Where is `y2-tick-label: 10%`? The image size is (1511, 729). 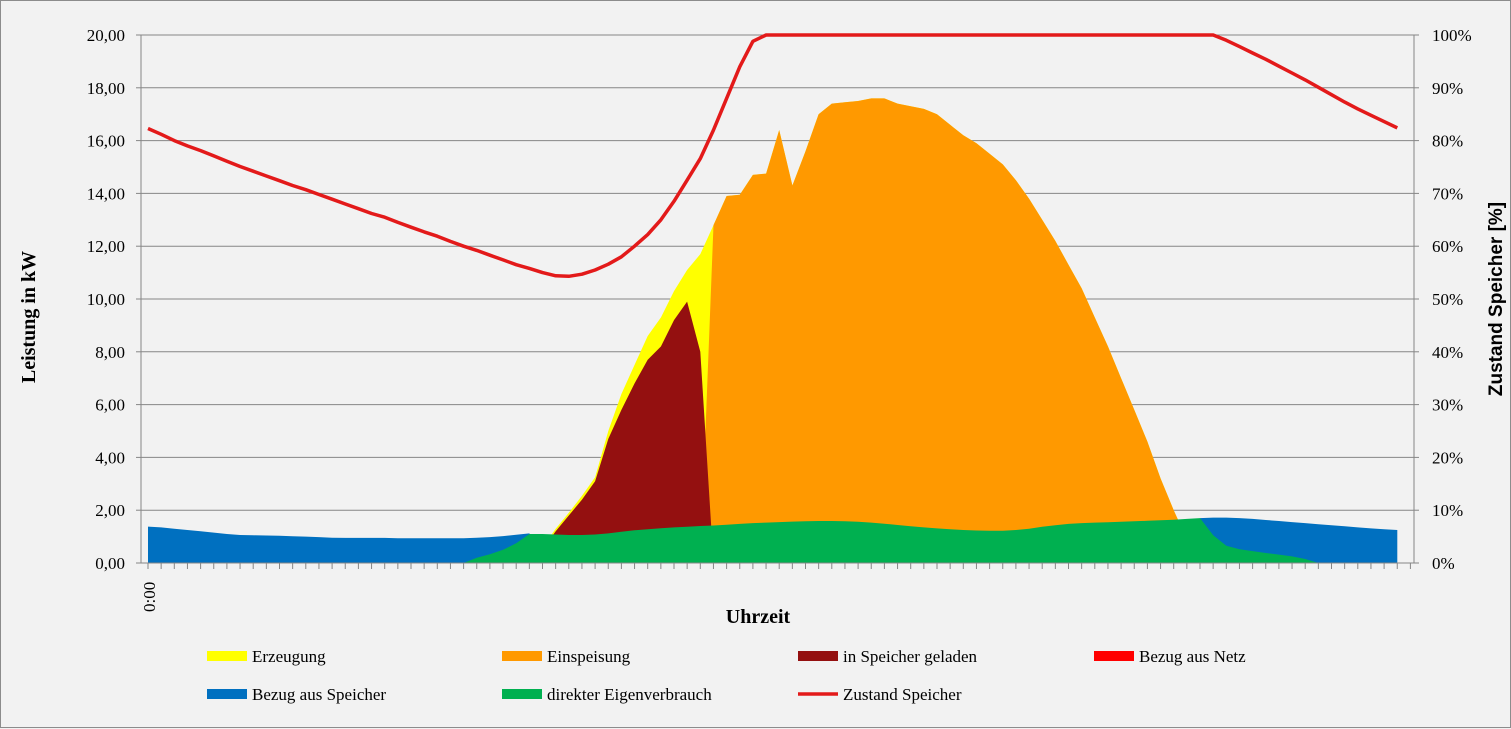 y2-tick-label: 10% is located at coordinates (1447, 510).